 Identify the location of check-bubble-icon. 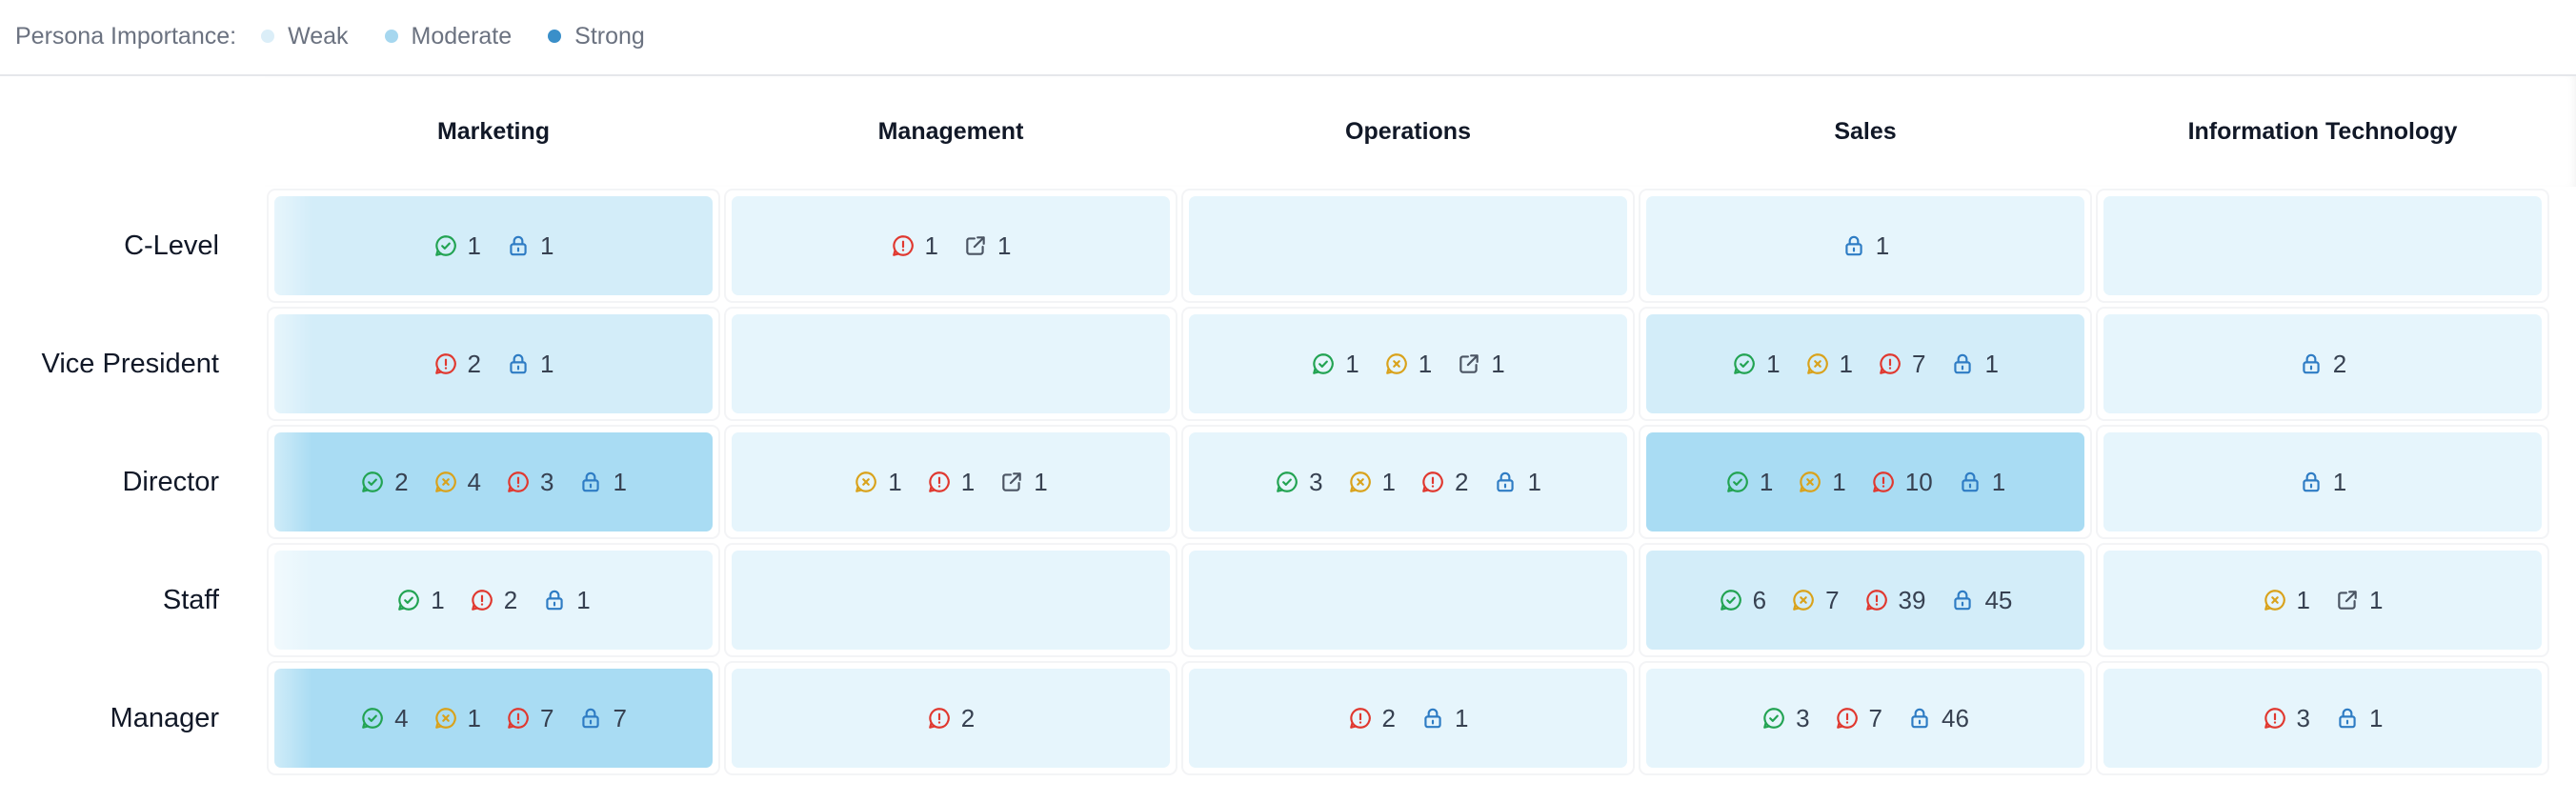
(1743, 482).